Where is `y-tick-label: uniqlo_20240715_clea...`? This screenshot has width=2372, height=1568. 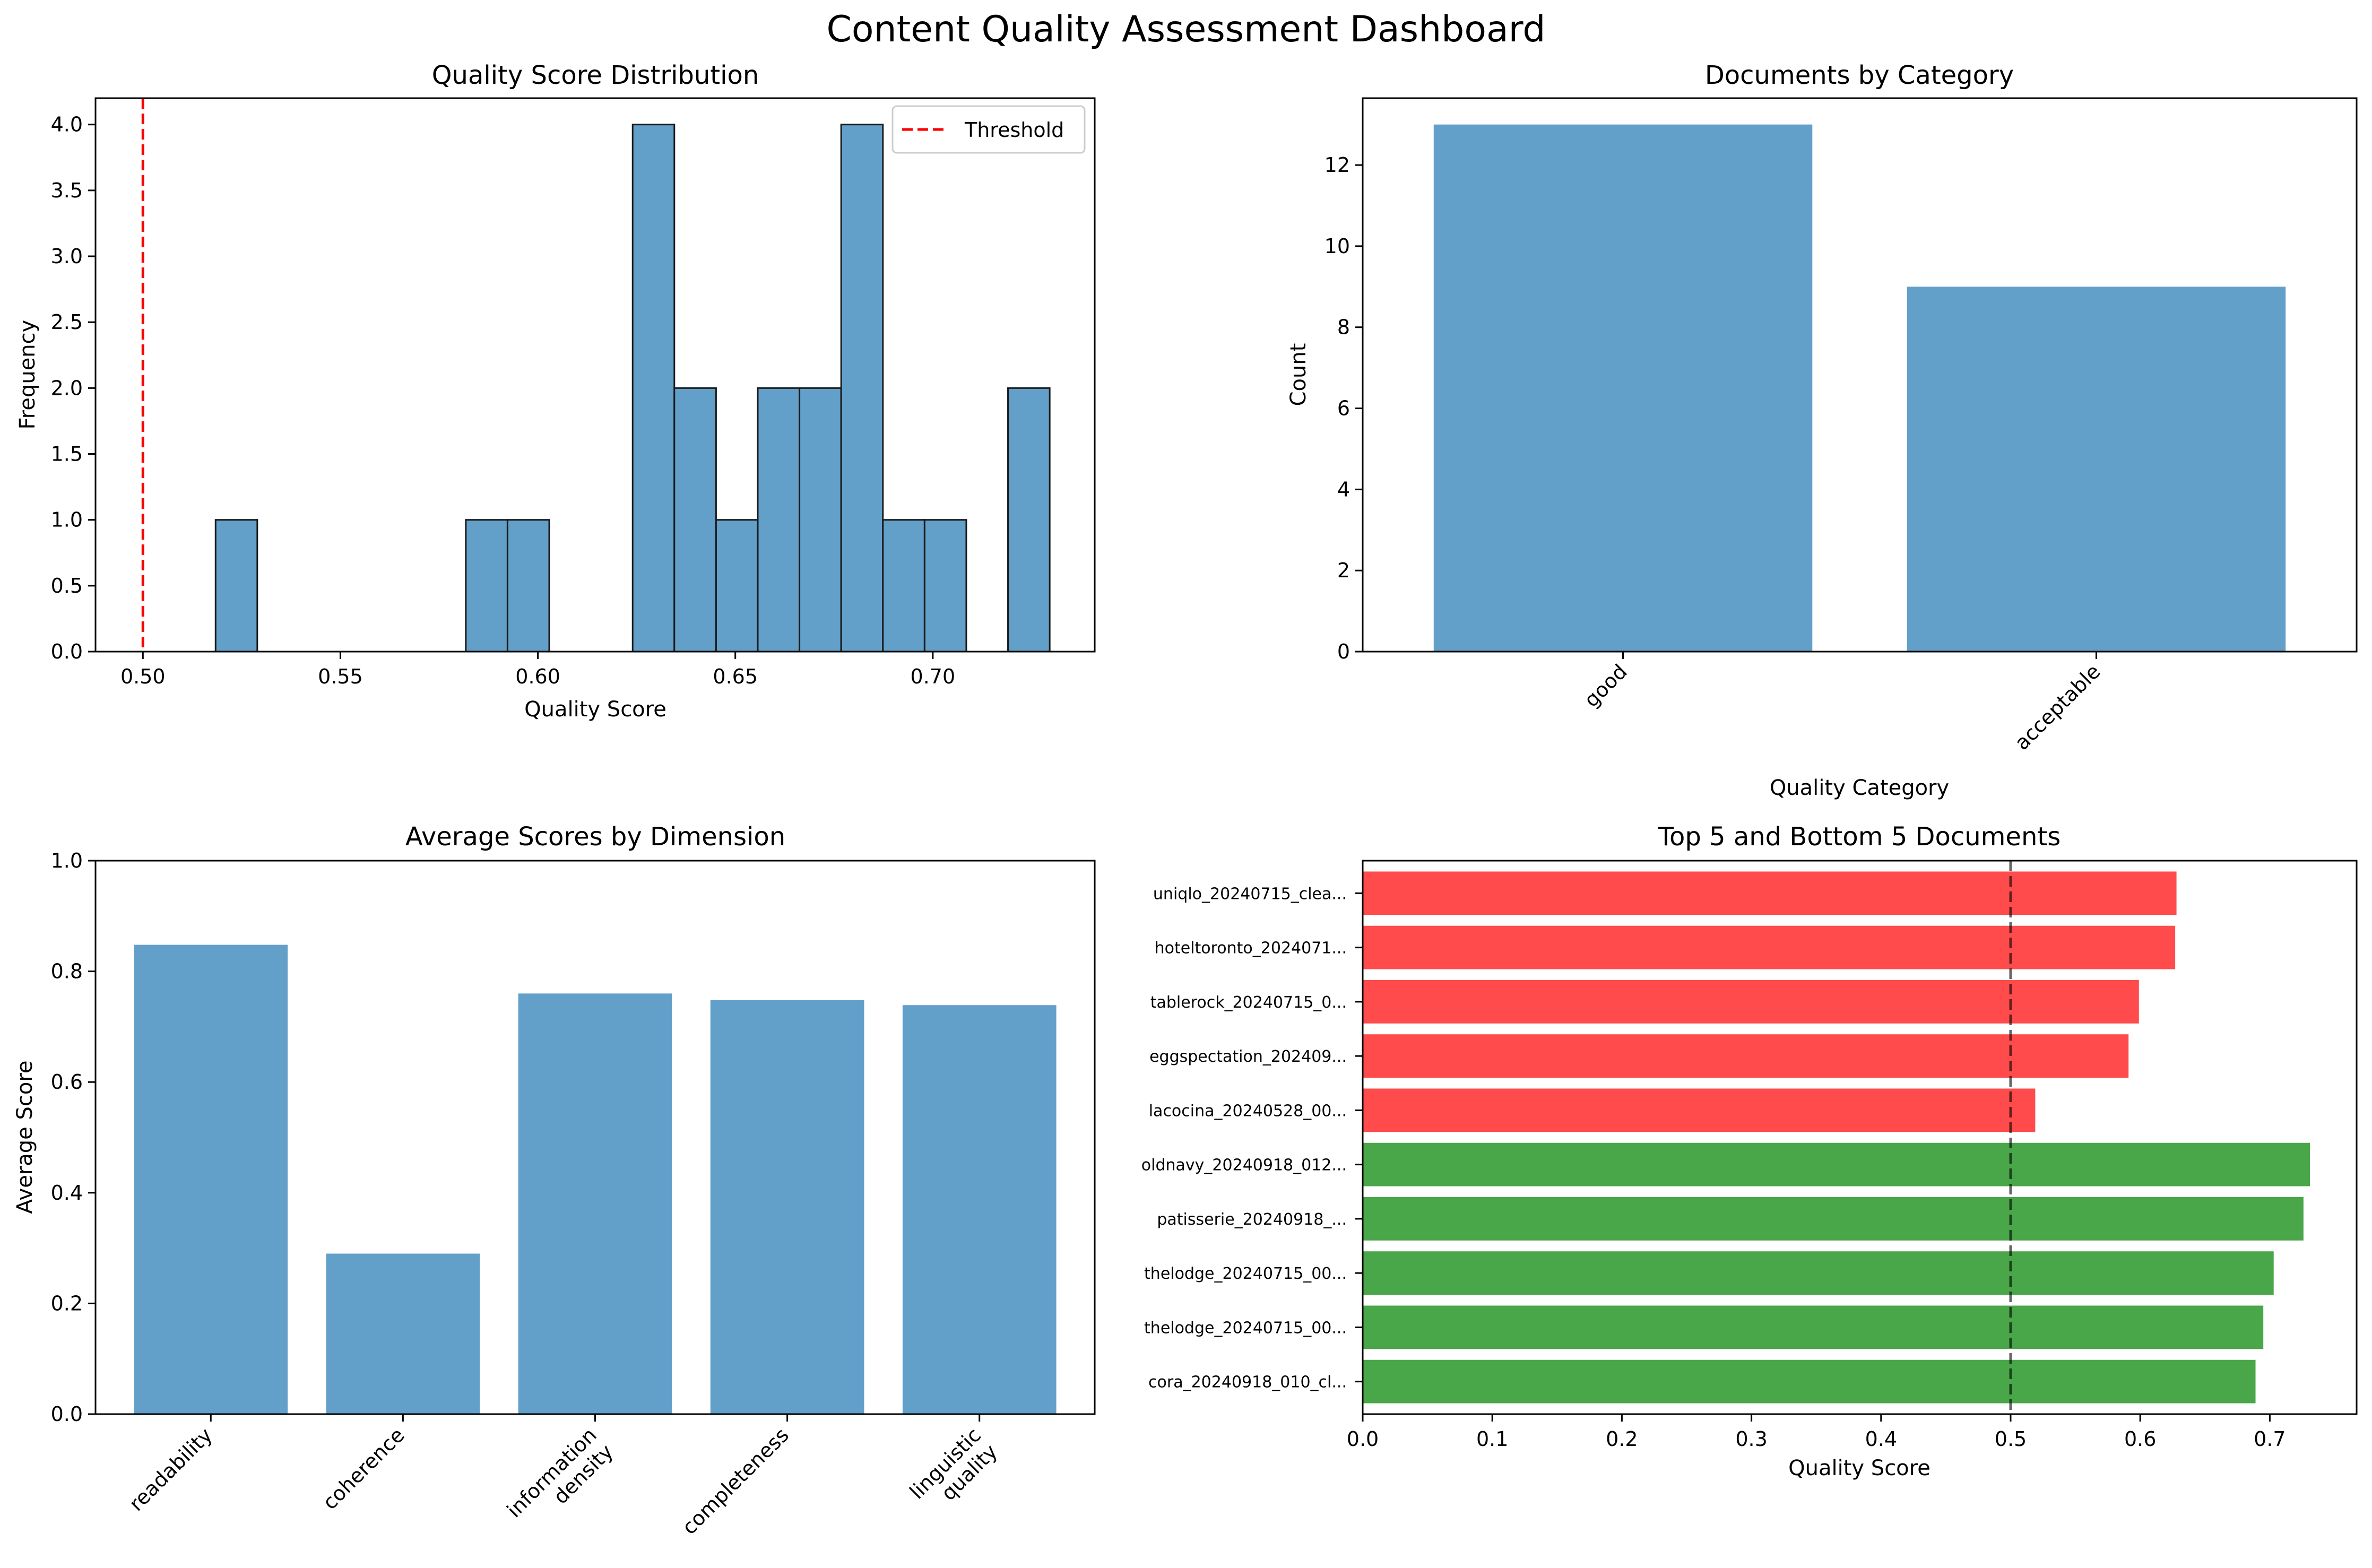 y-tick-label: uniqlo_20240715_clea... is located at coordinates (1250, 894).